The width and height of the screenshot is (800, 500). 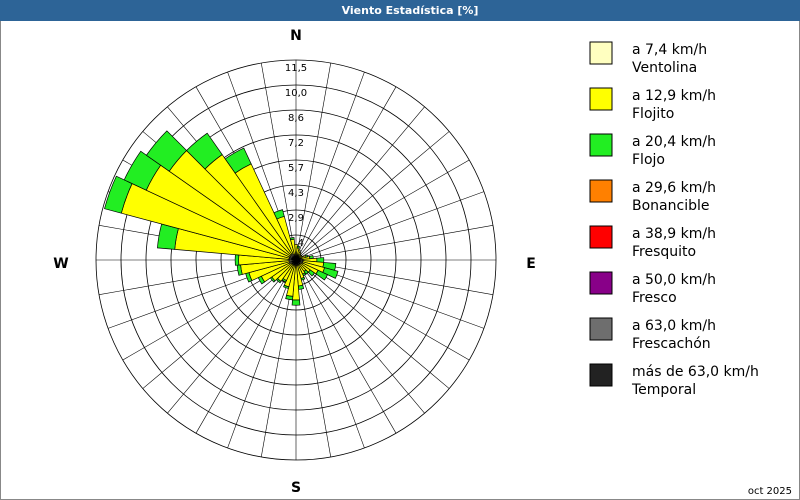 I want to click on ring-label: 2,9, so click(x=296, y=218).